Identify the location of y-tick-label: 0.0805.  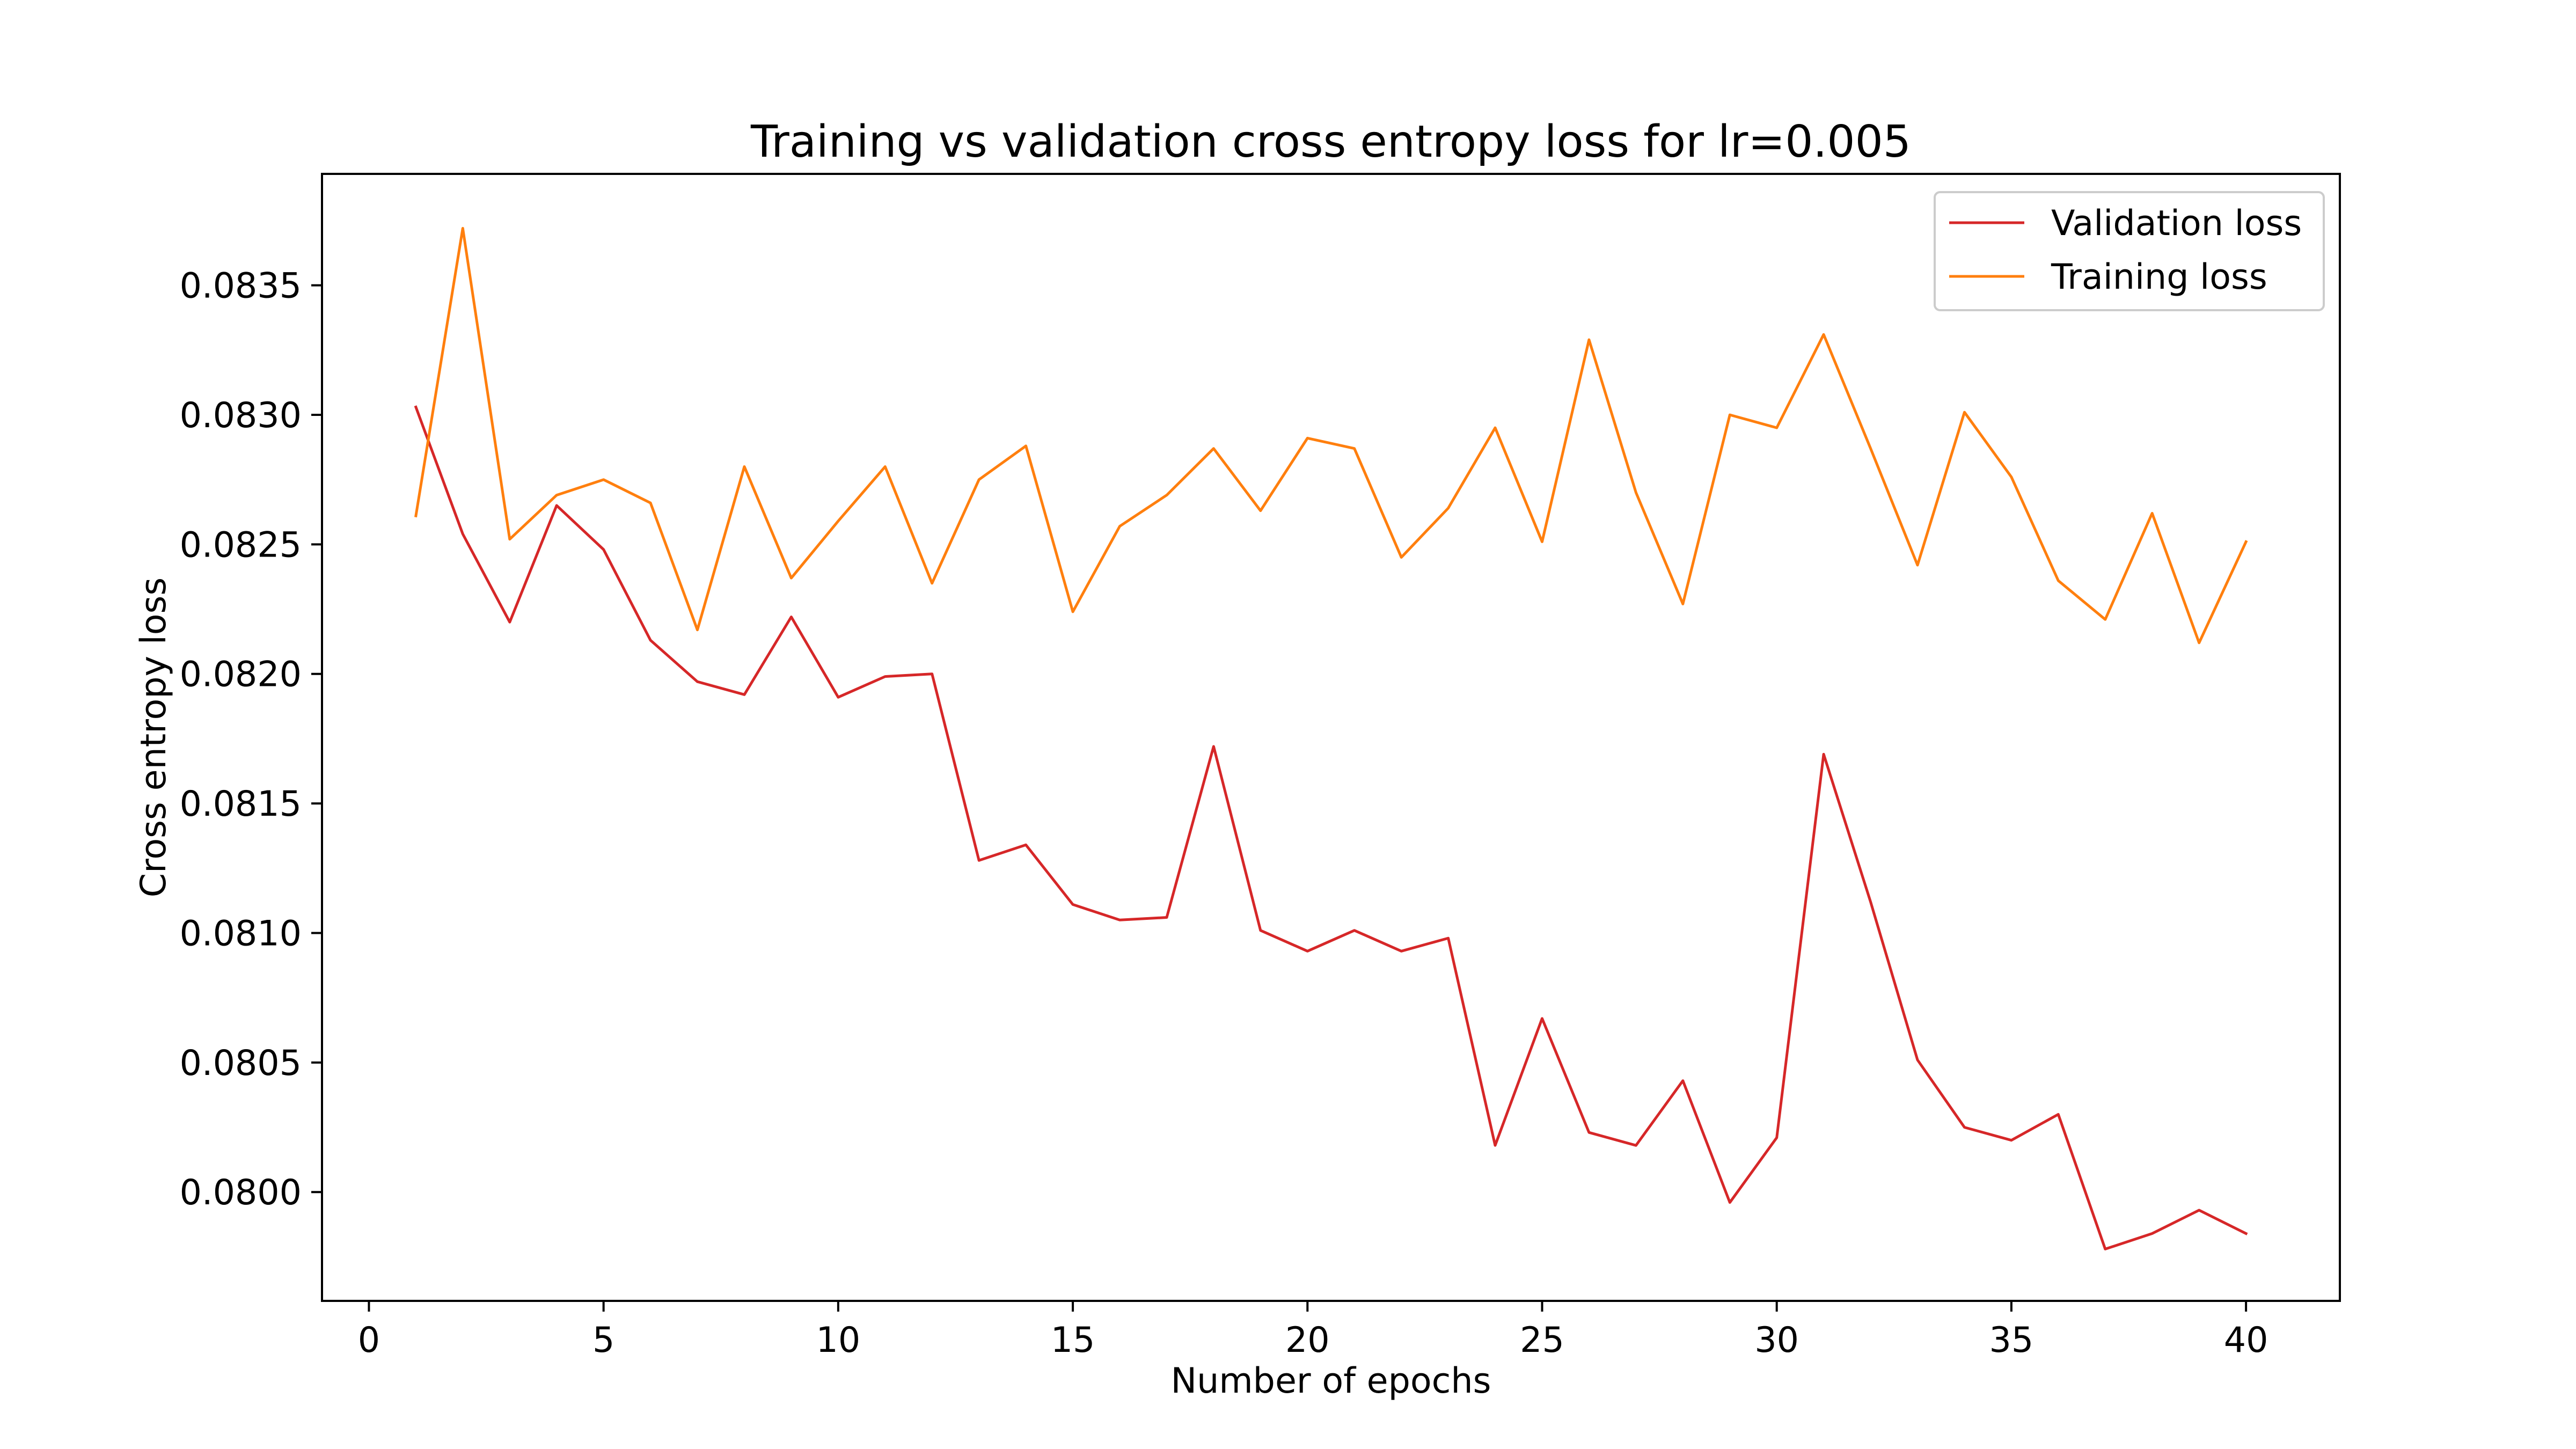
(241, 1063).